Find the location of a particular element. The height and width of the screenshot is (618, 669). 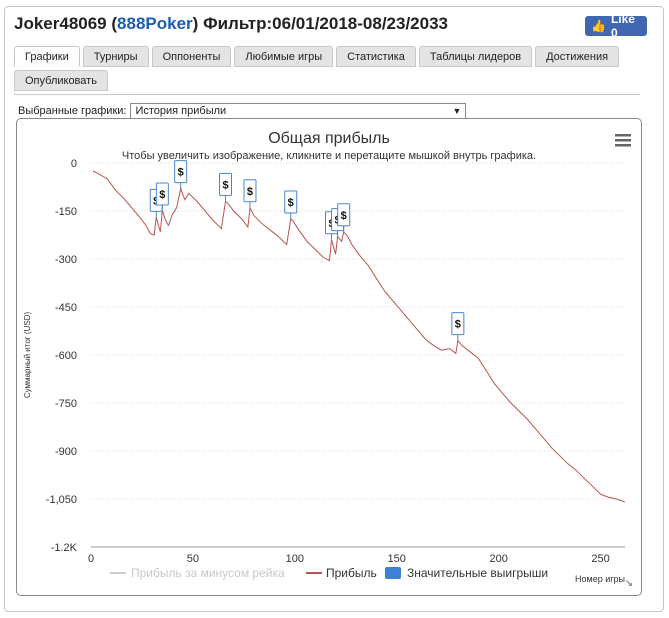

chart-title: Общая прибыль is located at coordinates (329, 138).